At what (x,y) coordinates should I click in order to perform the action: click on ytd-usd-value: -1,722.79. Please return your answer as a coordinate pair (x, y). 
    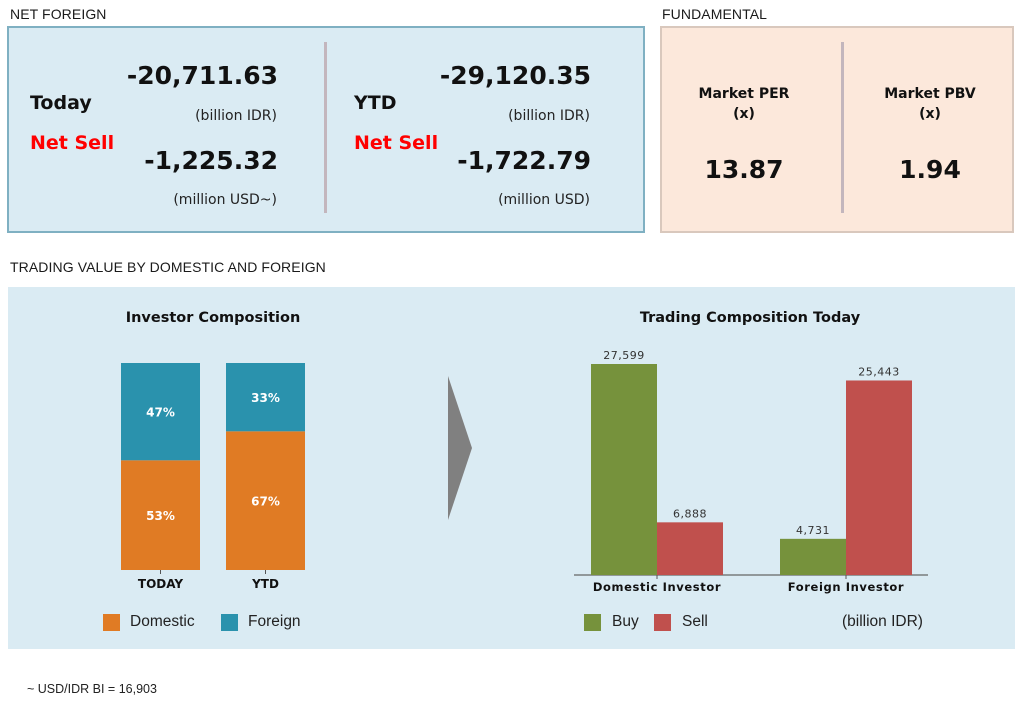
    Looking at the image, I should click on (524, 160).